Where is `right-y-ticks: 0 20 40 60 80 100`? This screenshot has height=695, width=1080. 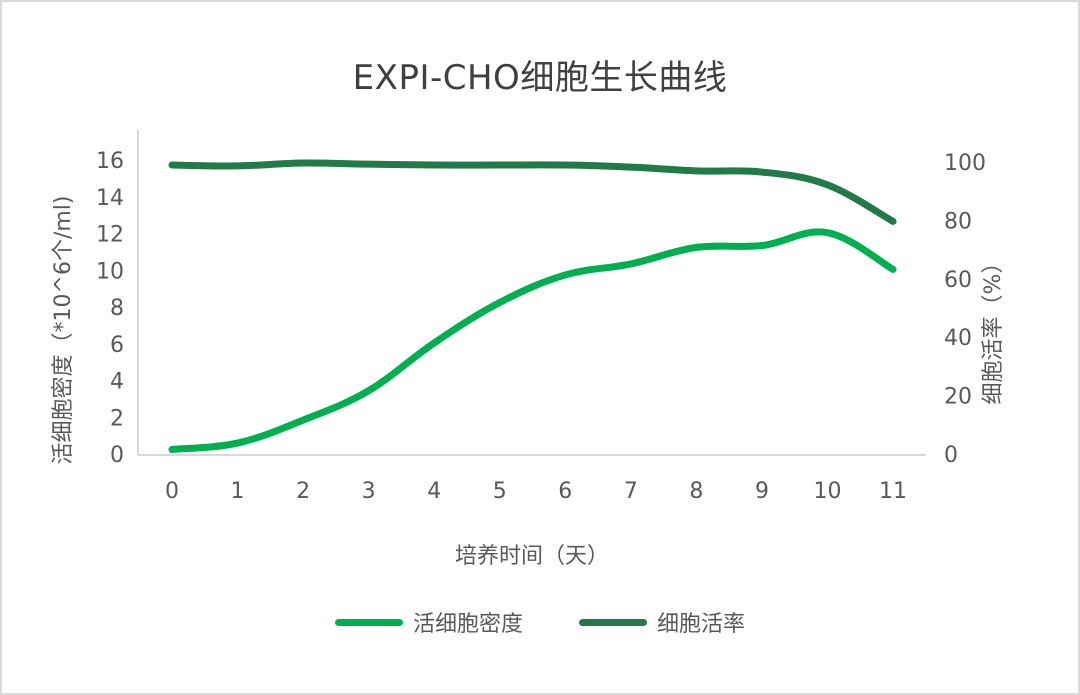 right-y-ticks: 0 20 40 60 80 100 is located at coordinates (965, 309).